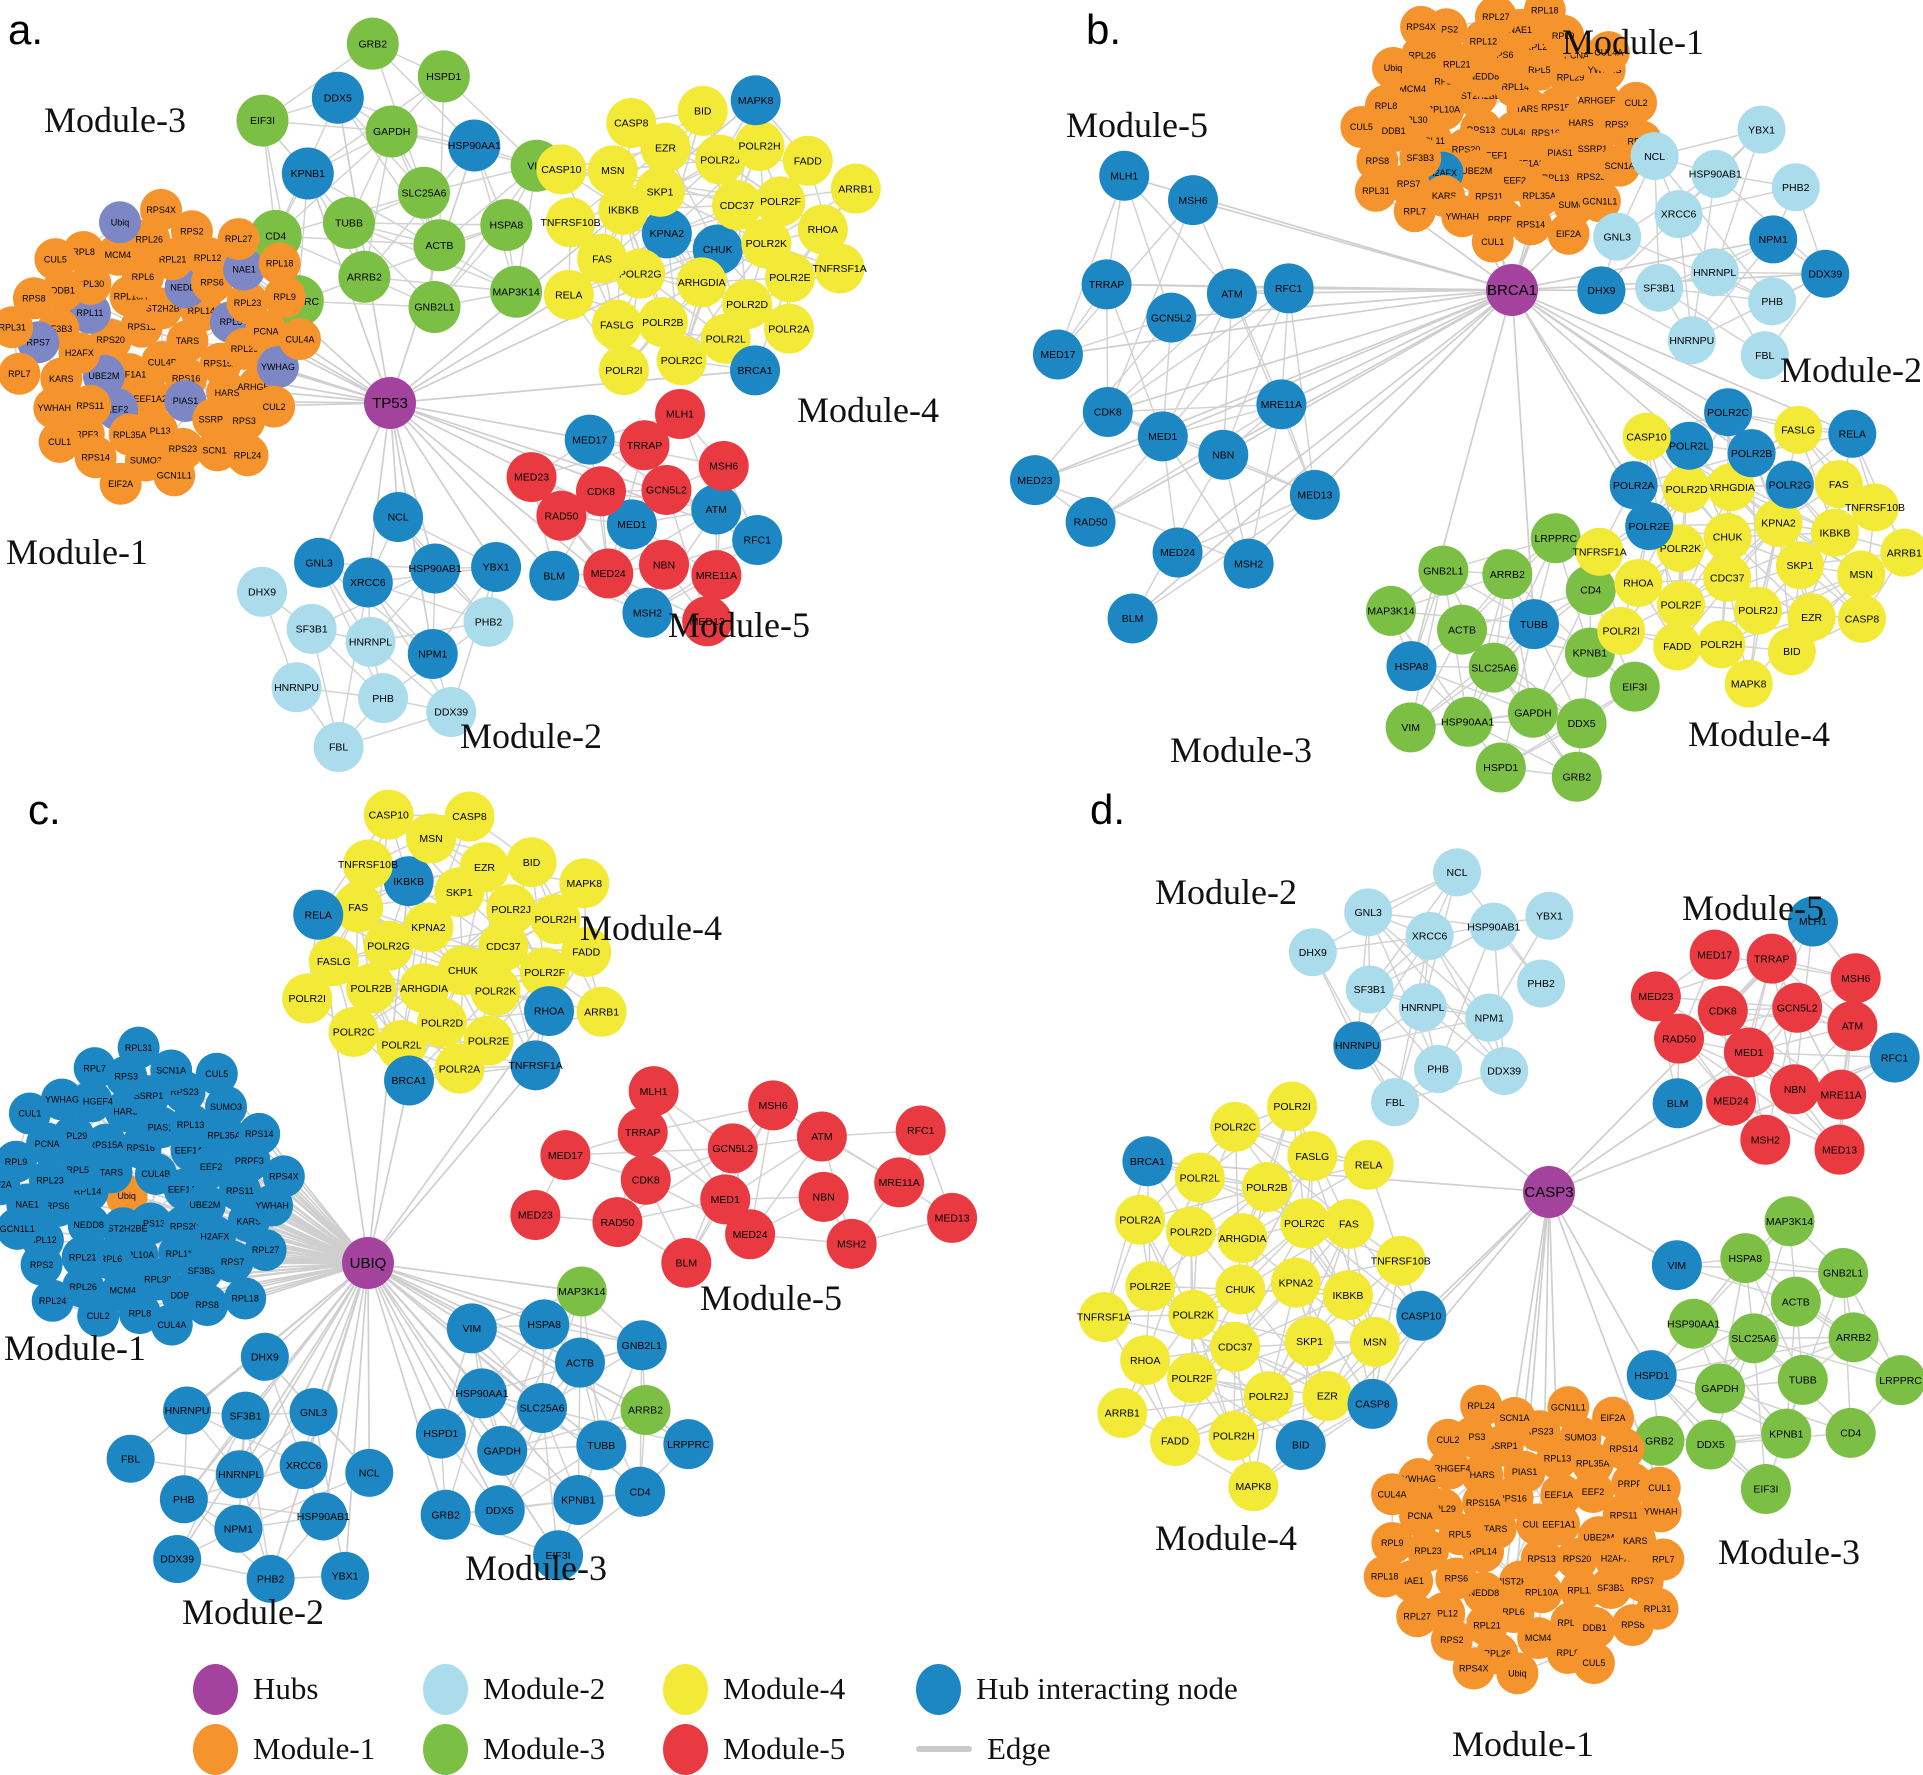 The image size is (1923, 1775). What do you see at coordinates (780, 201) in the screenshot?
I see `node-polr2f: POLR2F` at bounding box center [780, 201].